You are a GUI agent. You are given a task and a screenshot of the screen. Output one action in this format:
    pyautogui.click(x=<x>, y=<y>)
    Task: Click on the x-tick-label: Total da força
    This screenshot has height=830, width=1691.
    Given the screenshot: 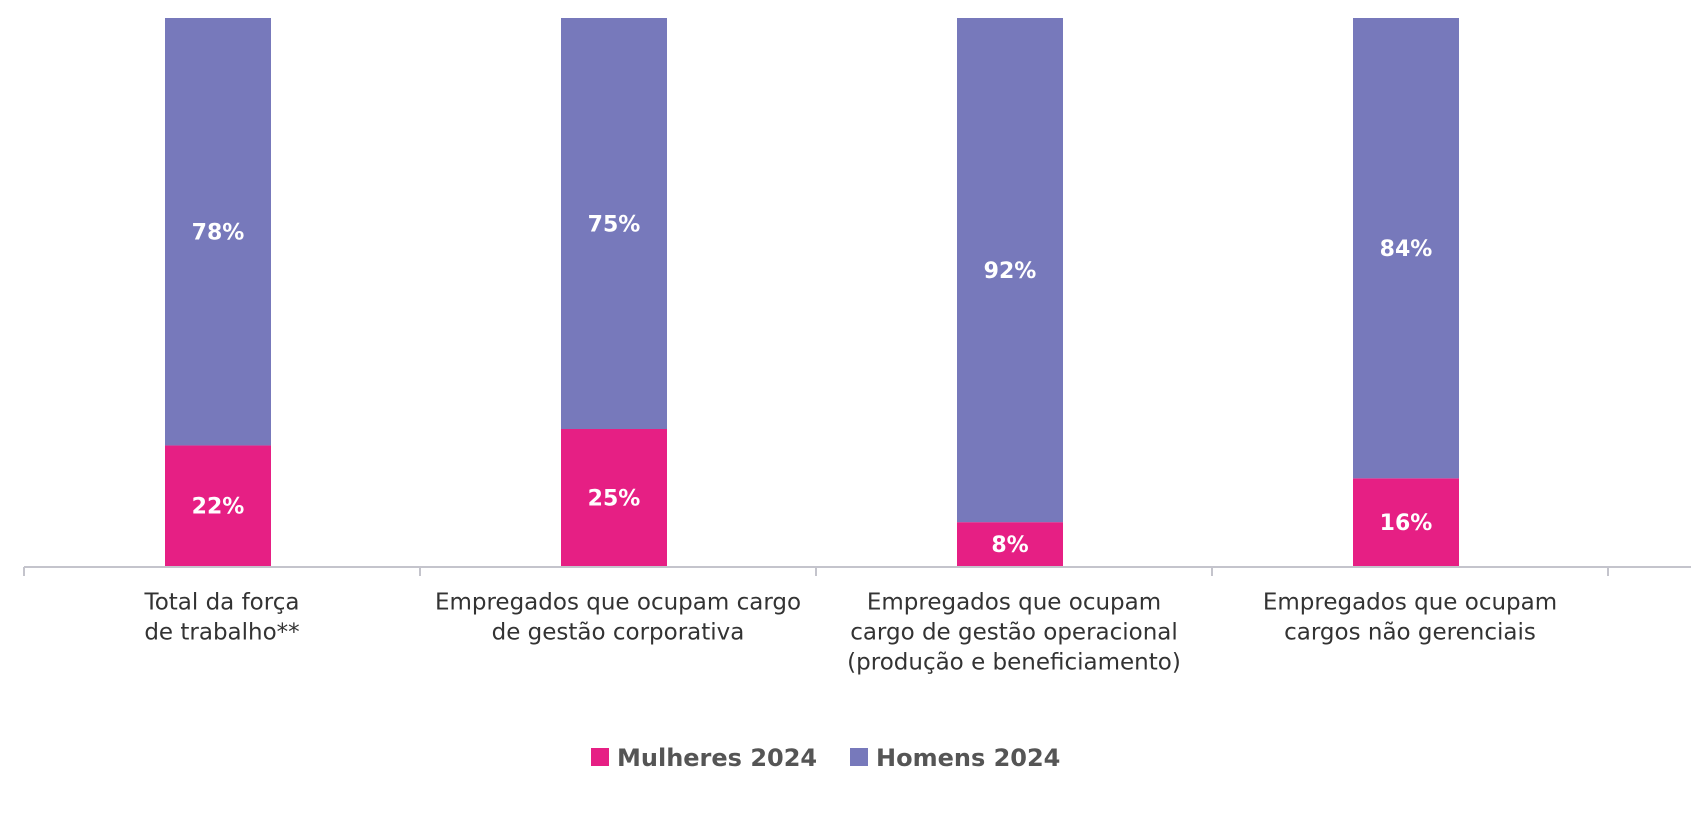 What is the action you would take?
    pyautogui.click(x=222, y=603)
    